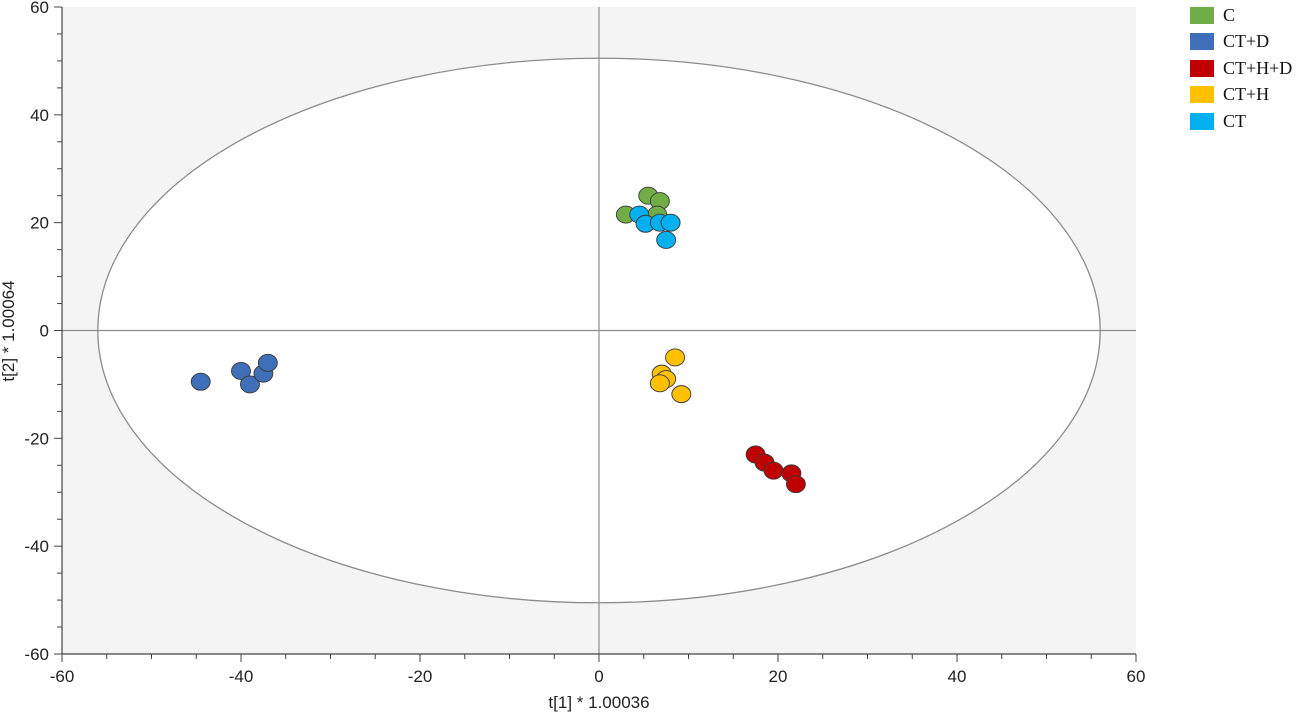 Image resolution: width=1299 pixels, height=712 pixels. I want to click on y-tick-label: -40, so click(36, 546).